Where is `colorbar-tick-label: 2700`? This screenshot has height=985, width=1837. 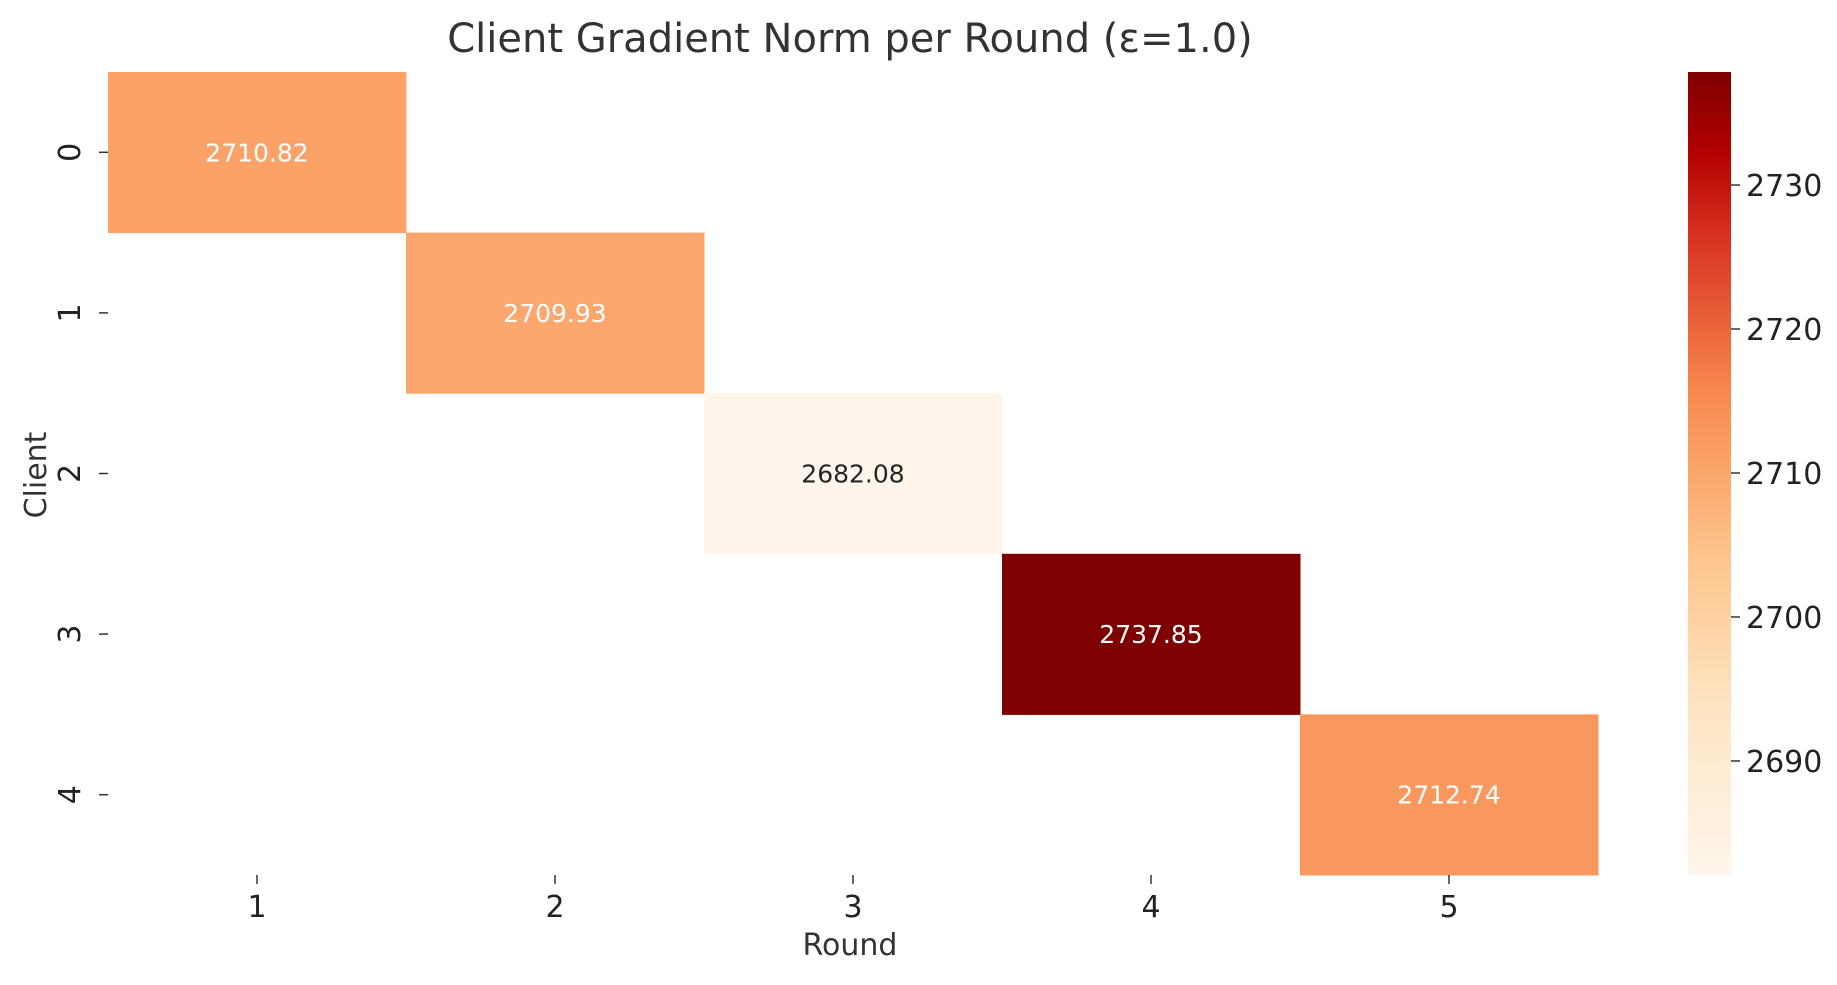
colorbar-tick-label: 2700 is located at coordinates (1784, 618).